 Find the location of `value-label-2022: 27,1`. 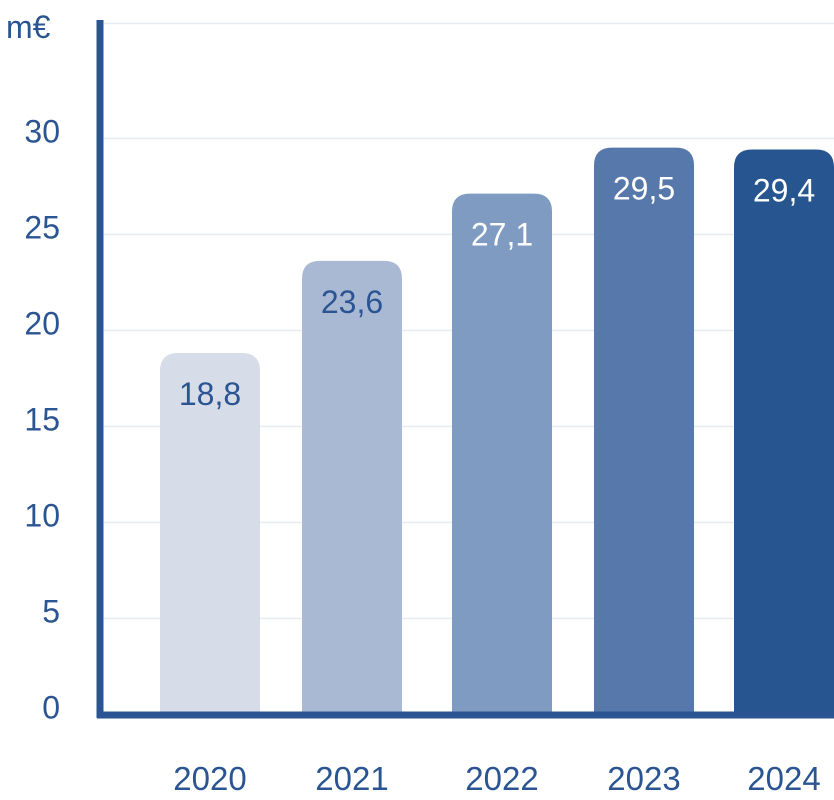

value-label-2022: 27,1 is located at coordinates (502, 235).